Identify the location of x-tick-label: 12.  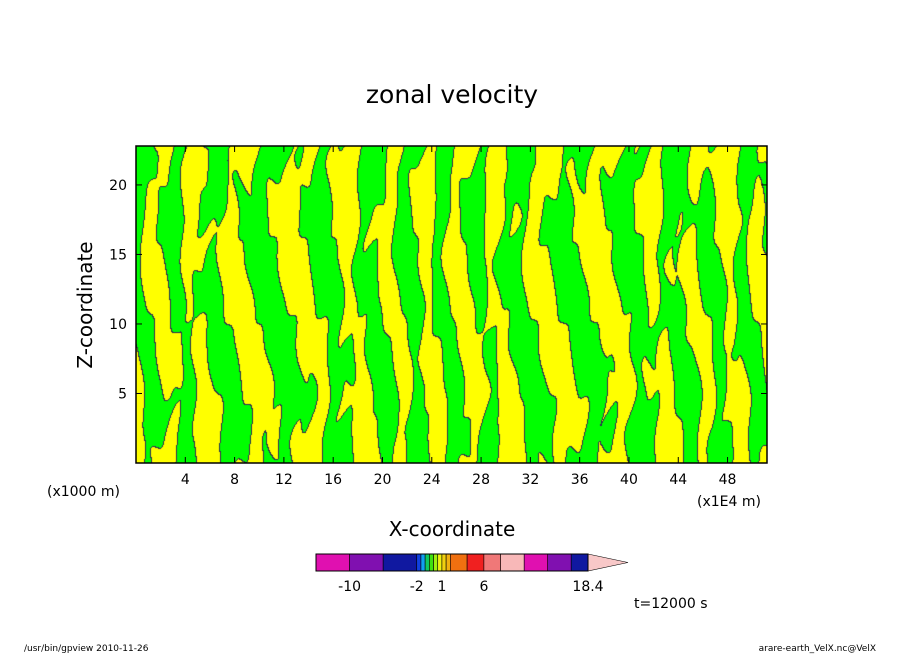
(284, 480).